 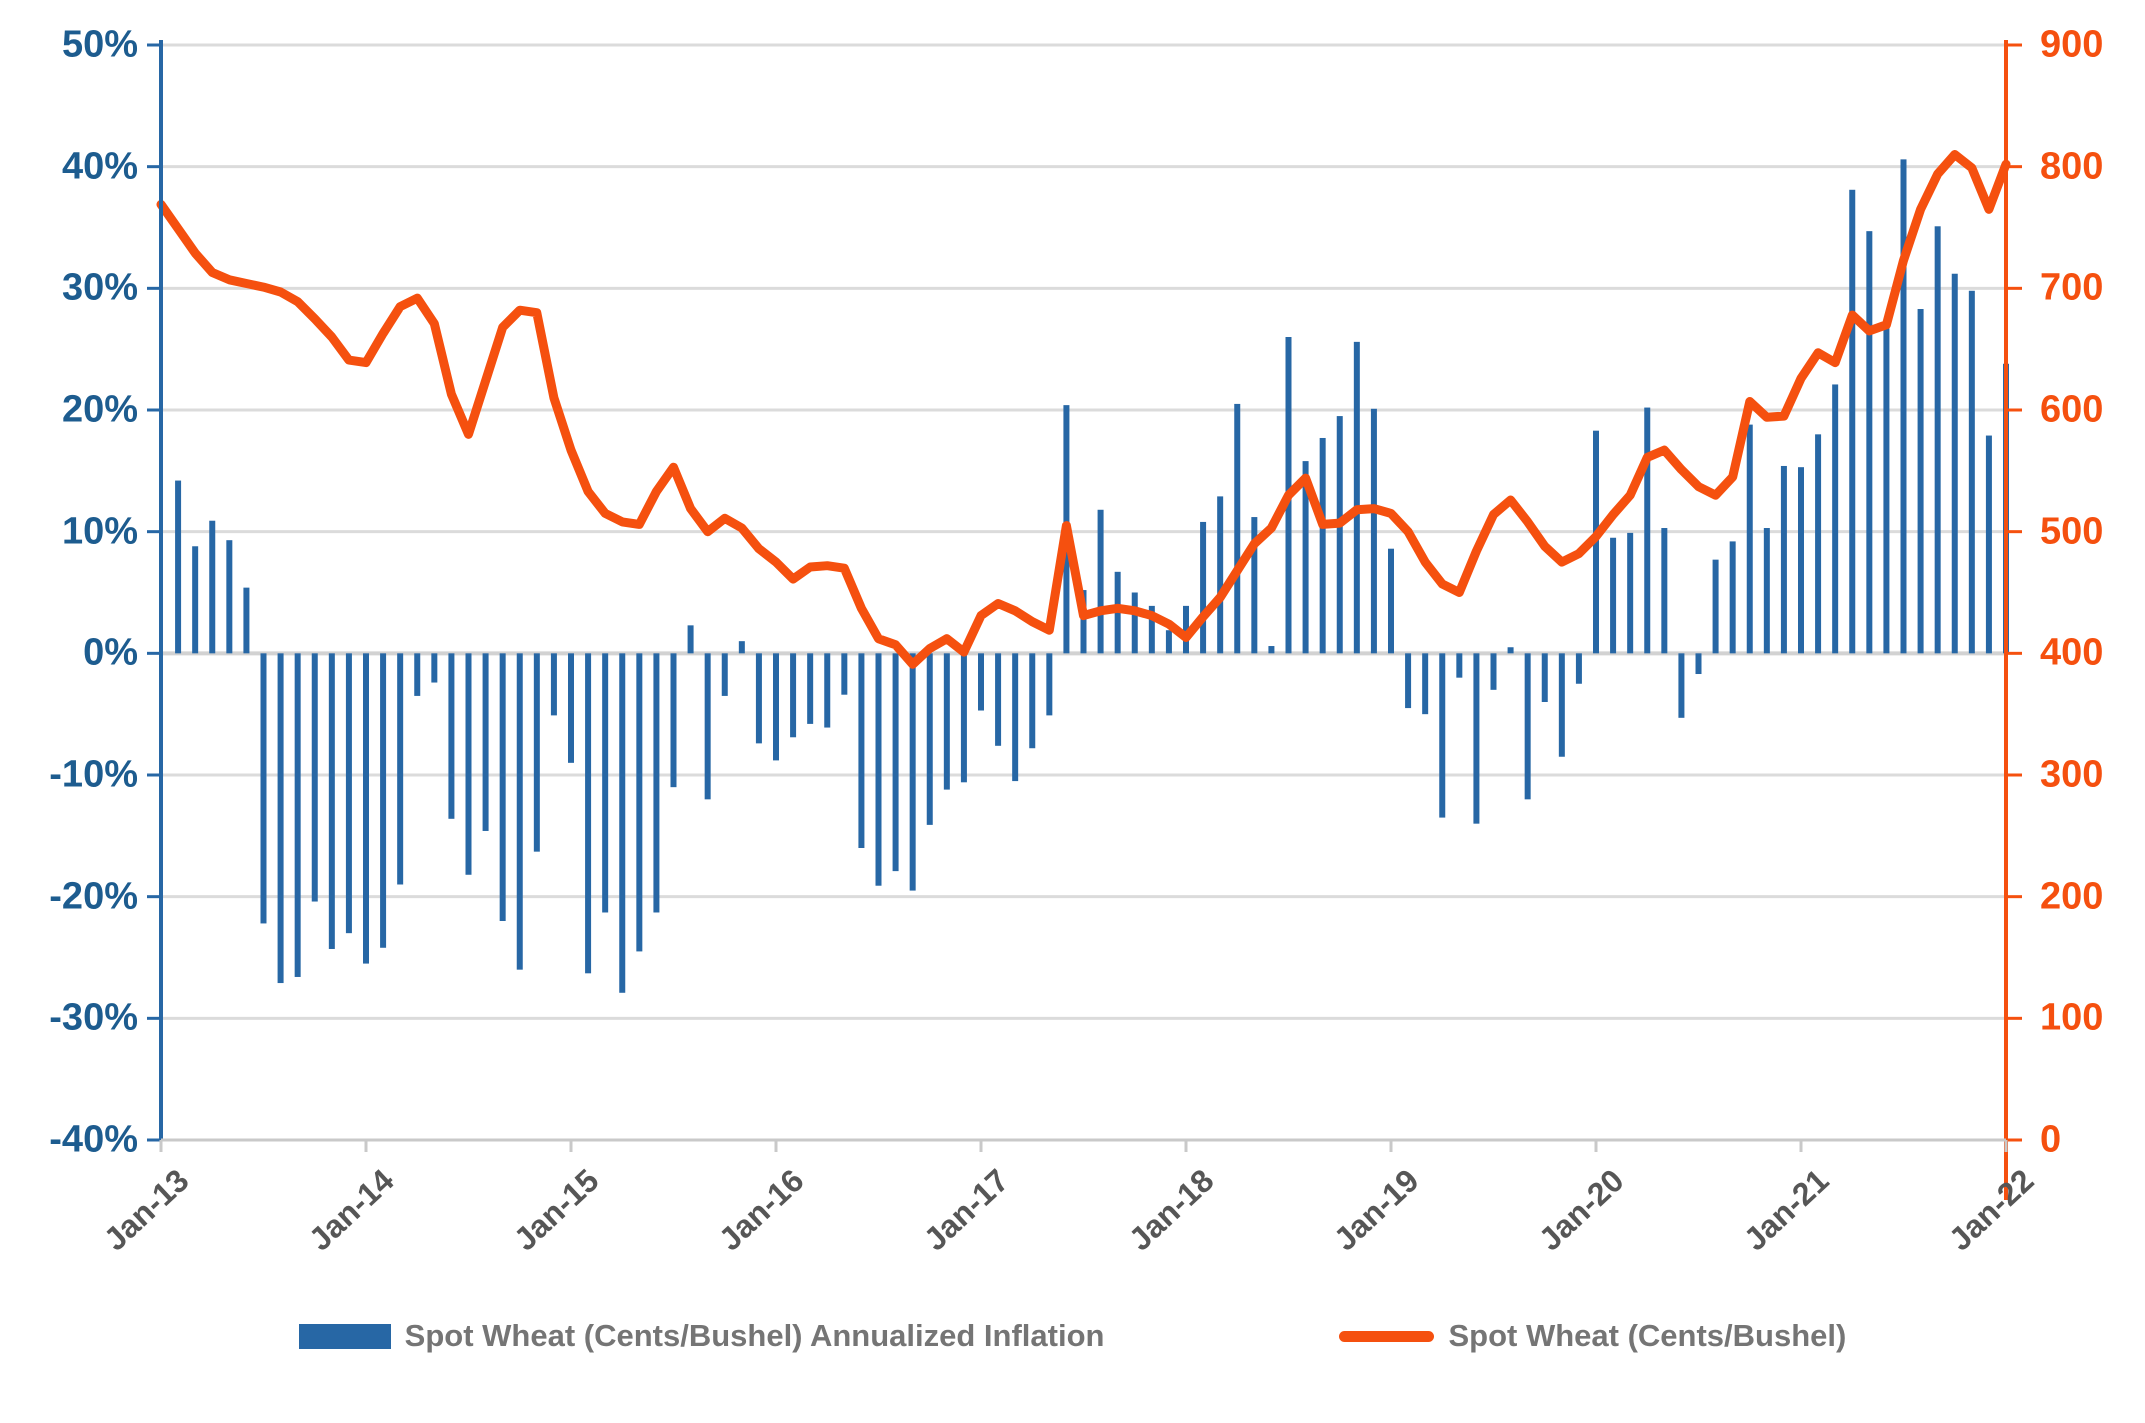 I want to click on right-axis-label: 400, so click(x=2072, y=652).